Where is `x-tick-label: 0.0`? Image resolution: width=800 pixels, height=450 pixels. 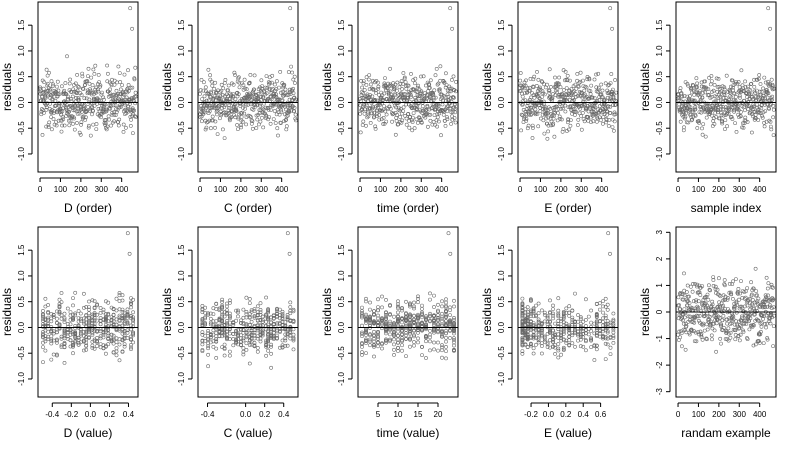 x-tick-label: 0.0 is located at coordinates (246, 414).